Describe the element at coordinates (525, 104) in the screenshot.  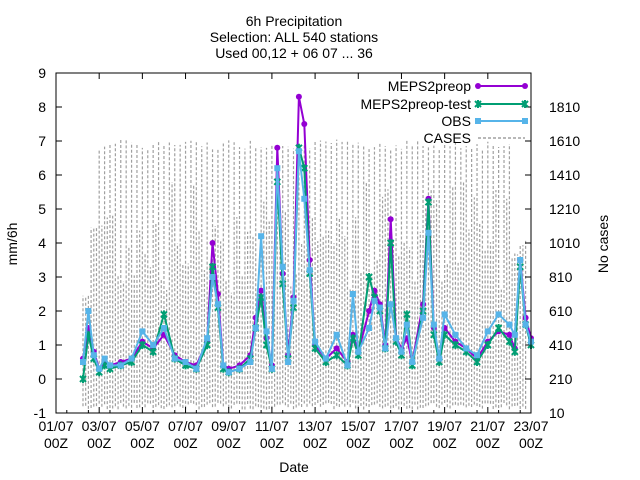
I see `legend-marker-meps2preop-test` at that location.